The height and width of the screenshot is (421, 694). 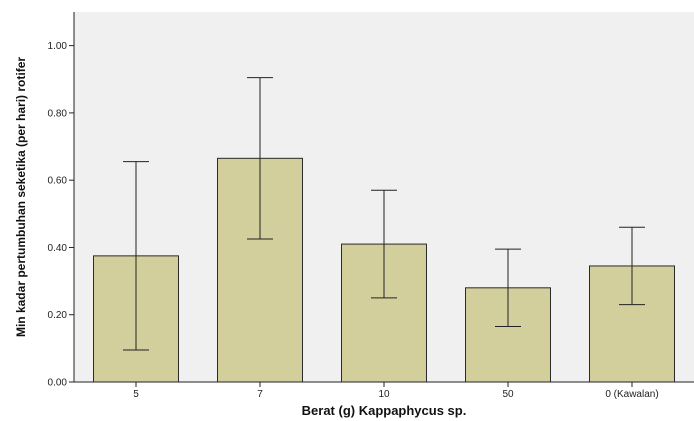 I want to click on x-tick-label: 10, so click(x=384, y=394).